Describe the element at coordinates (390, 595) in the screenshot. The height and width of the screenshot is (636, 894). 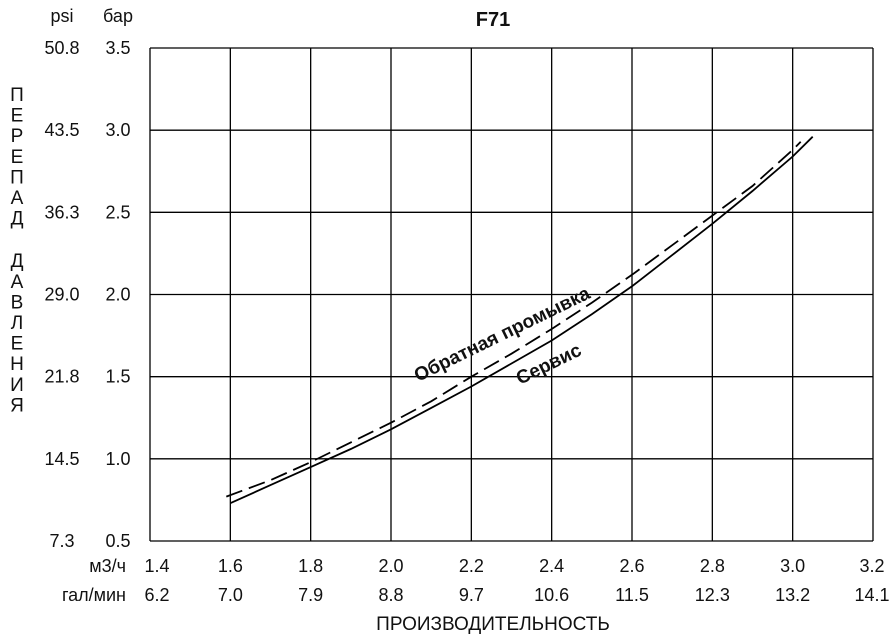
I see `x-tick-gpm-3: 8.8` at that location.